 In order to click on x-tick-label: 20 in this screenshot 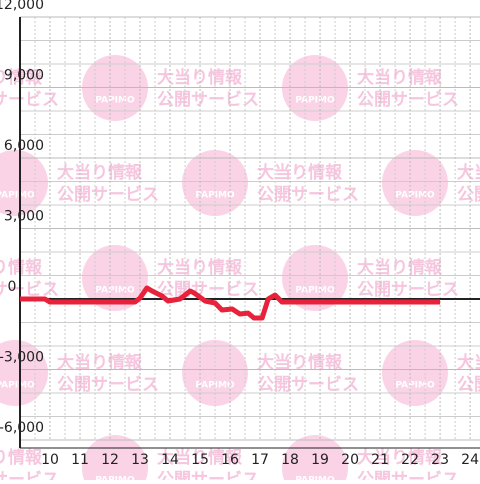, I will do `click(350, 460)`.